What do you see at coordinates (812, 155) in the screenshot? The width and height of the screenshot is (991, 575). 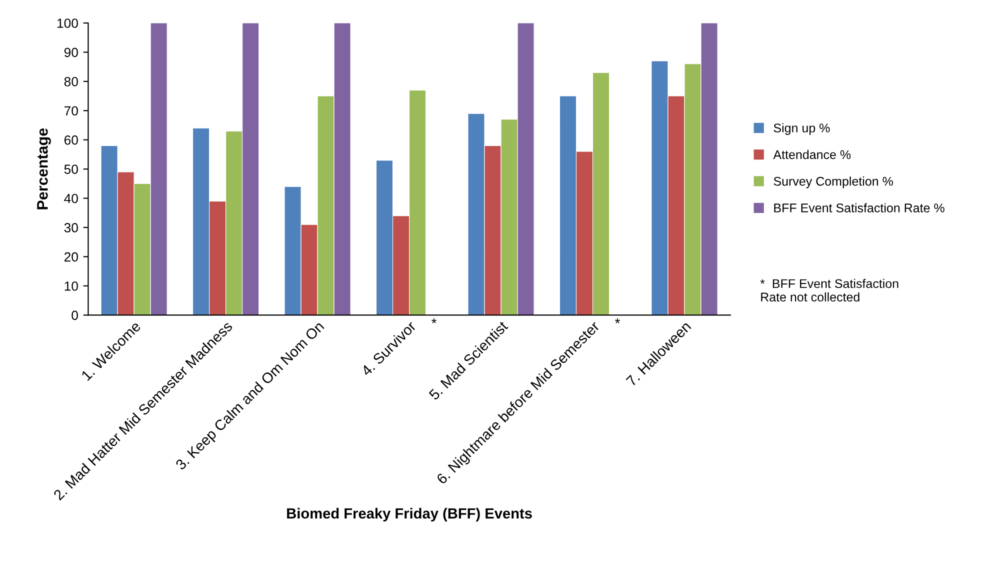 I see `legend-label: Attendance %` at bounding box center [812, 155].